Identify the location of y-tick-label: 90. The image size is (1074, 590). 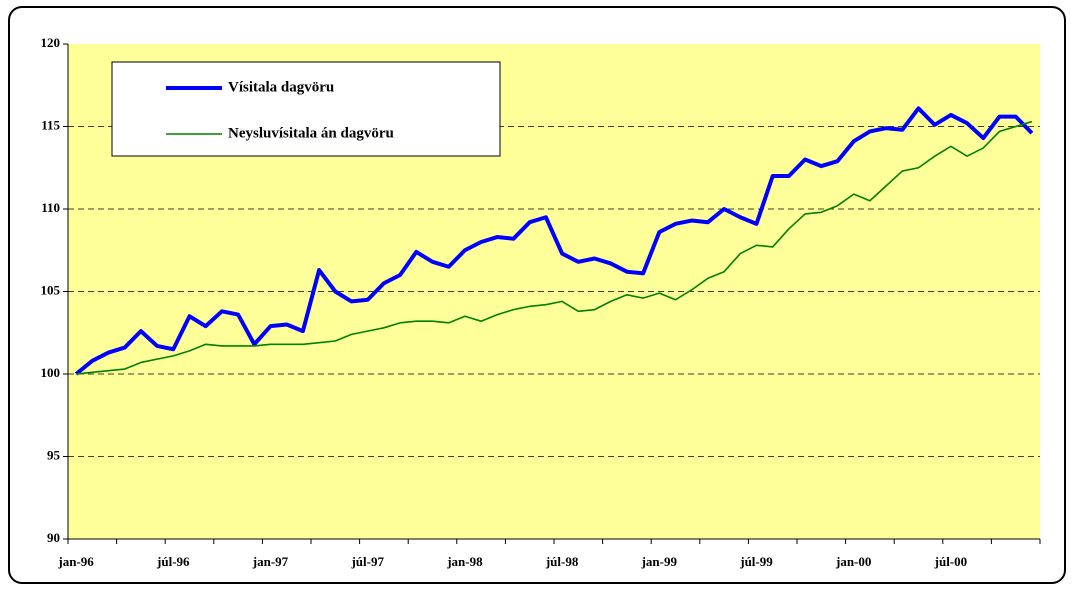
(53, 537).